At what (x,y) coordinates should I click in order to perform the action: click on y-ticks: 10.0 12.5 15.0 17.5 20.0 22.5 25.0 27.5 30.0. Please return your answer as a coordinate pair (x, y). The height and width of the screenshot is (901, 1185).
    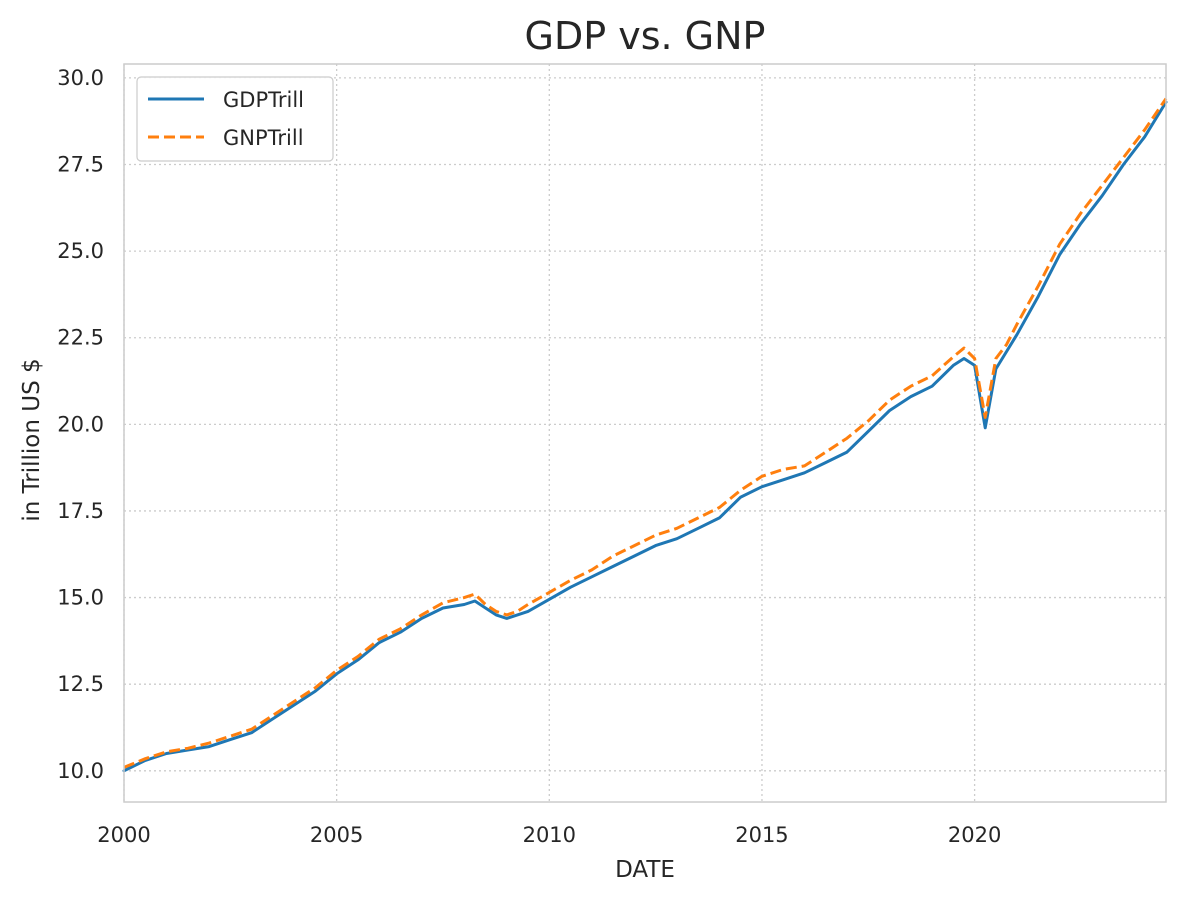
    Looking at the image, I should click on (80, 424).